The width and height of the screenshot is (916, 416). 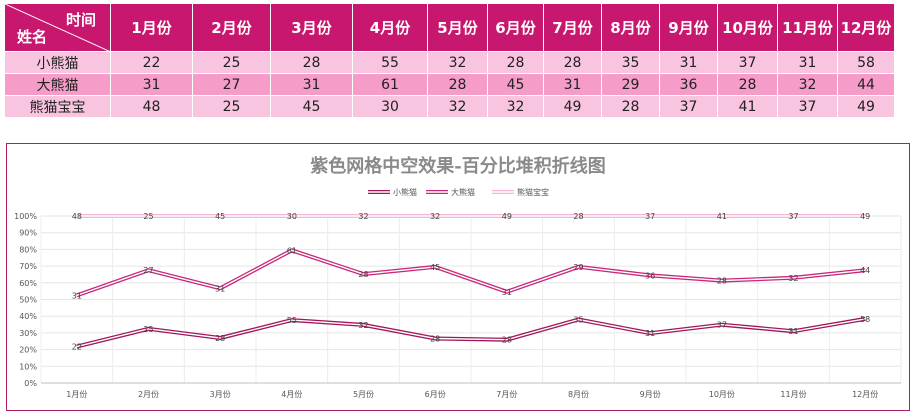 What do you see at coordinates (630, 27) in the screenshot?
I see `month-header: 8月份` at bounding box center [630, 27].